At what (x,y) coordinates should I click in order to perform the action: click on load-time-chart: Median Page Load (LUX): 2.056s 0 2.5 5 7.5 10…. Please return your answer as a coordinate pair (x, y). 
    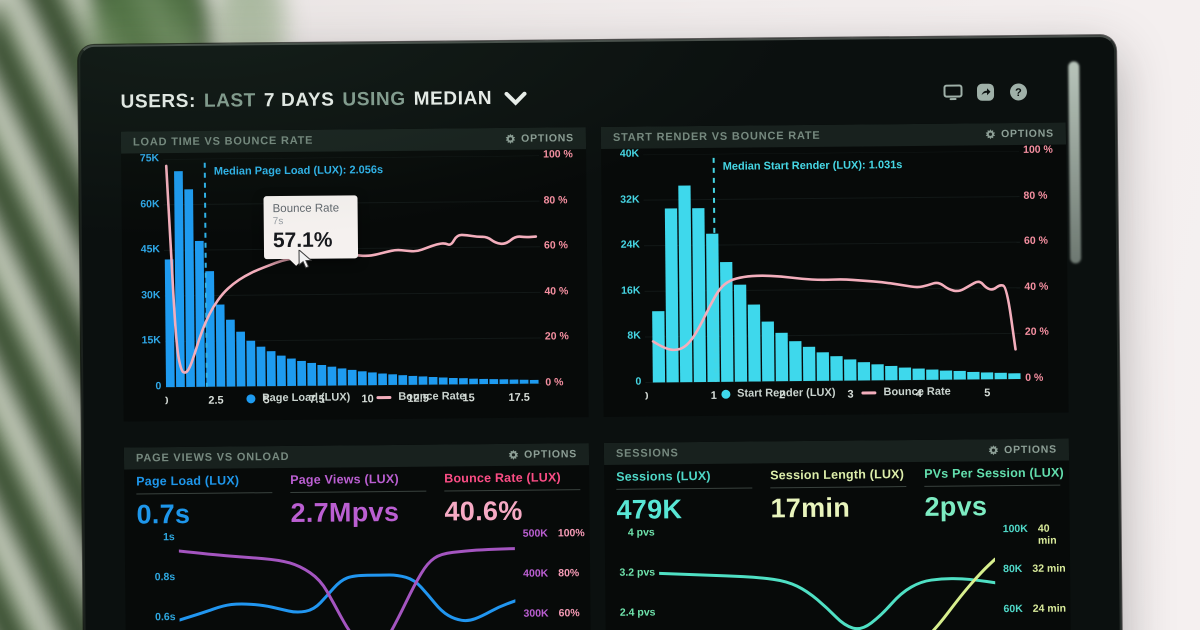
    Looking at the image, I should click on (352, 282).